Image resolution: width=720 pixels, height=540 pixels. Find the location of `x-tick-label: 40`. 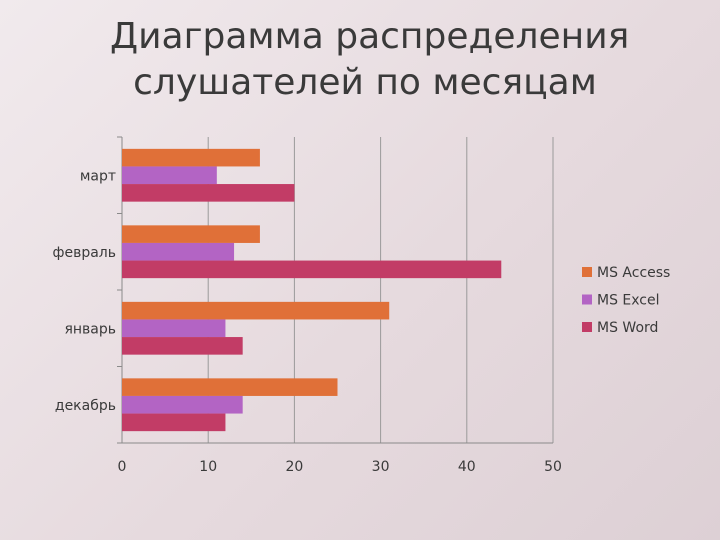

x-tick-label: 40 is located at coordinates (467, 467).